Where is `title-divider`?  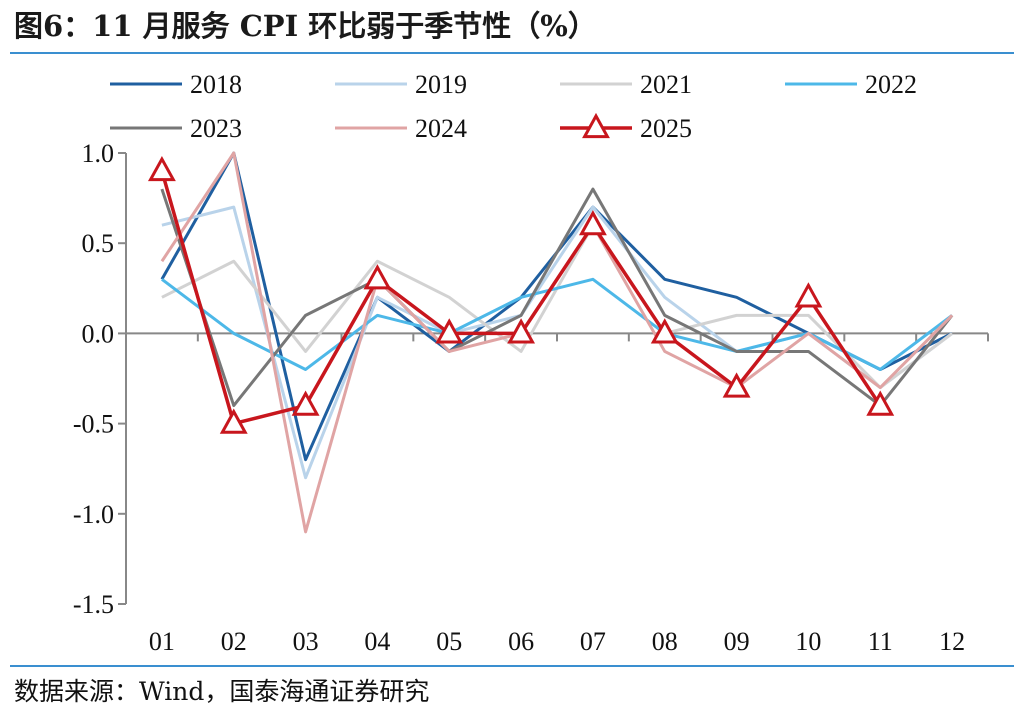
title-divider is located at coordinates (512, 53).